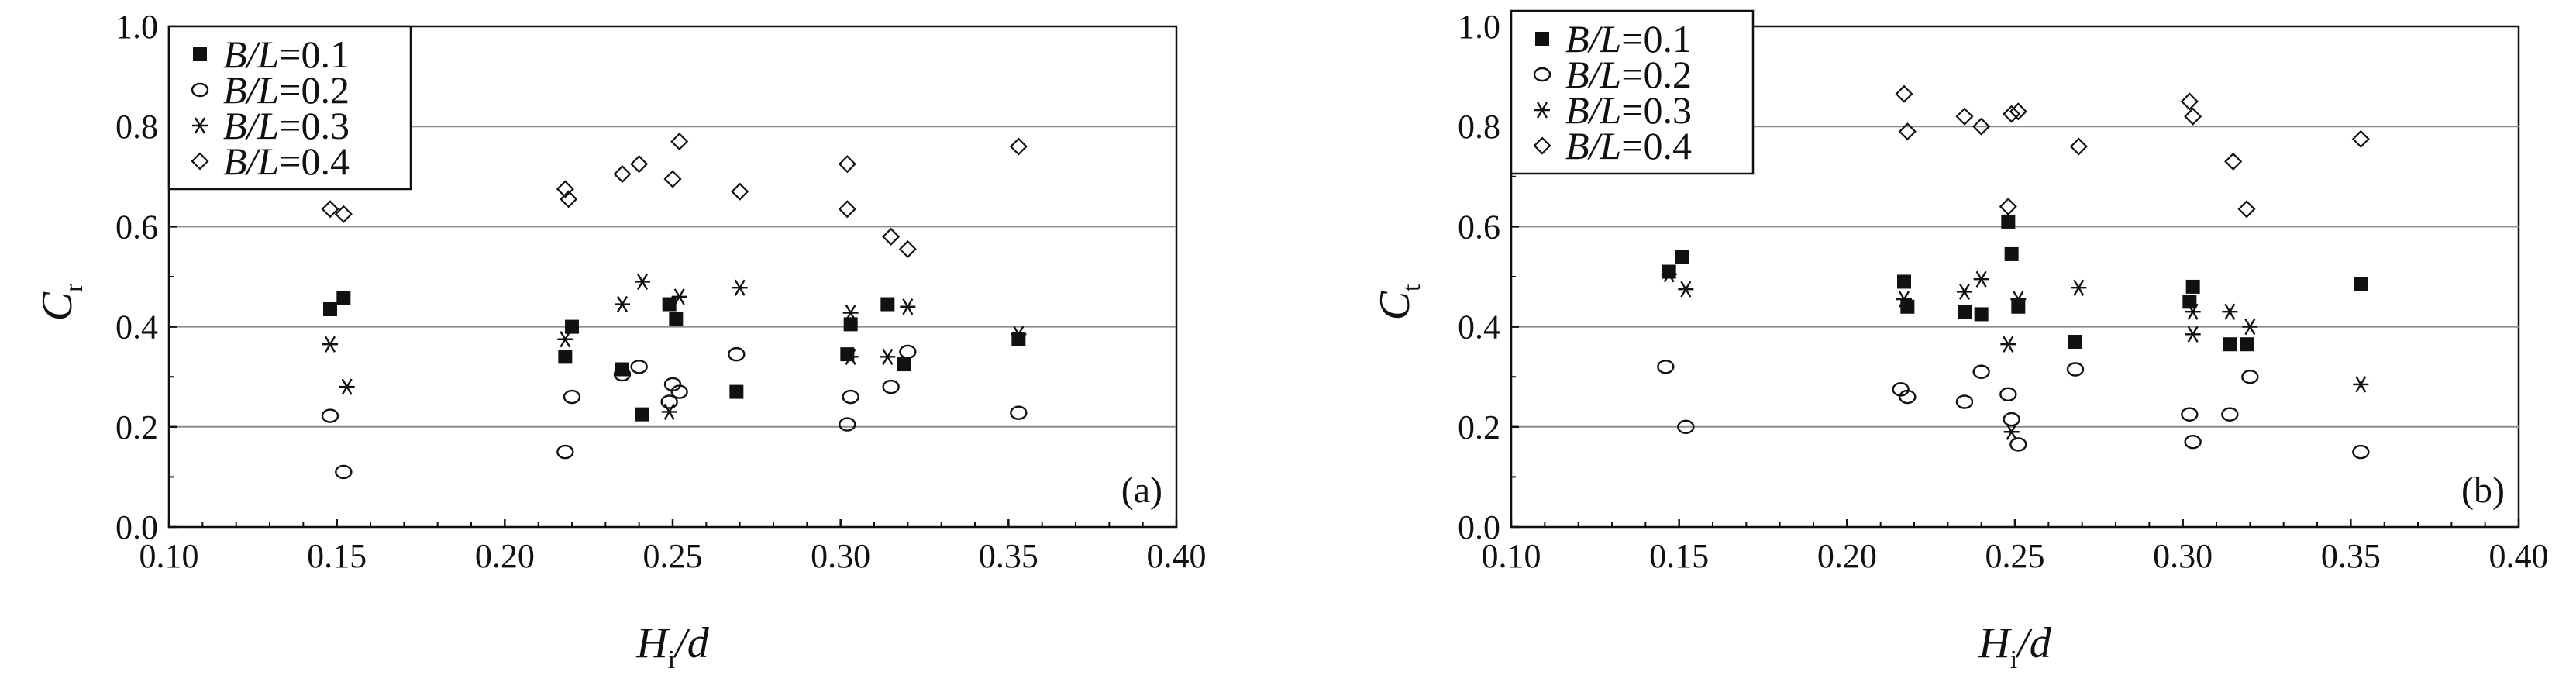  What do you see at coordinates (1679, 556) in the screenshot?
I see `x-tick-label-b-1: 0.15` at bounding box center [1679, 556].